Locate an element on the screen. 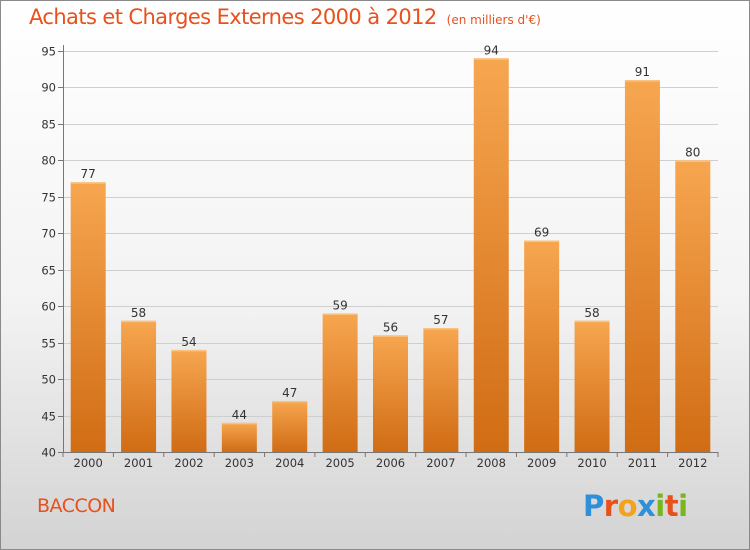  y-tick-label: 75 is located at coordinates (48, 198).